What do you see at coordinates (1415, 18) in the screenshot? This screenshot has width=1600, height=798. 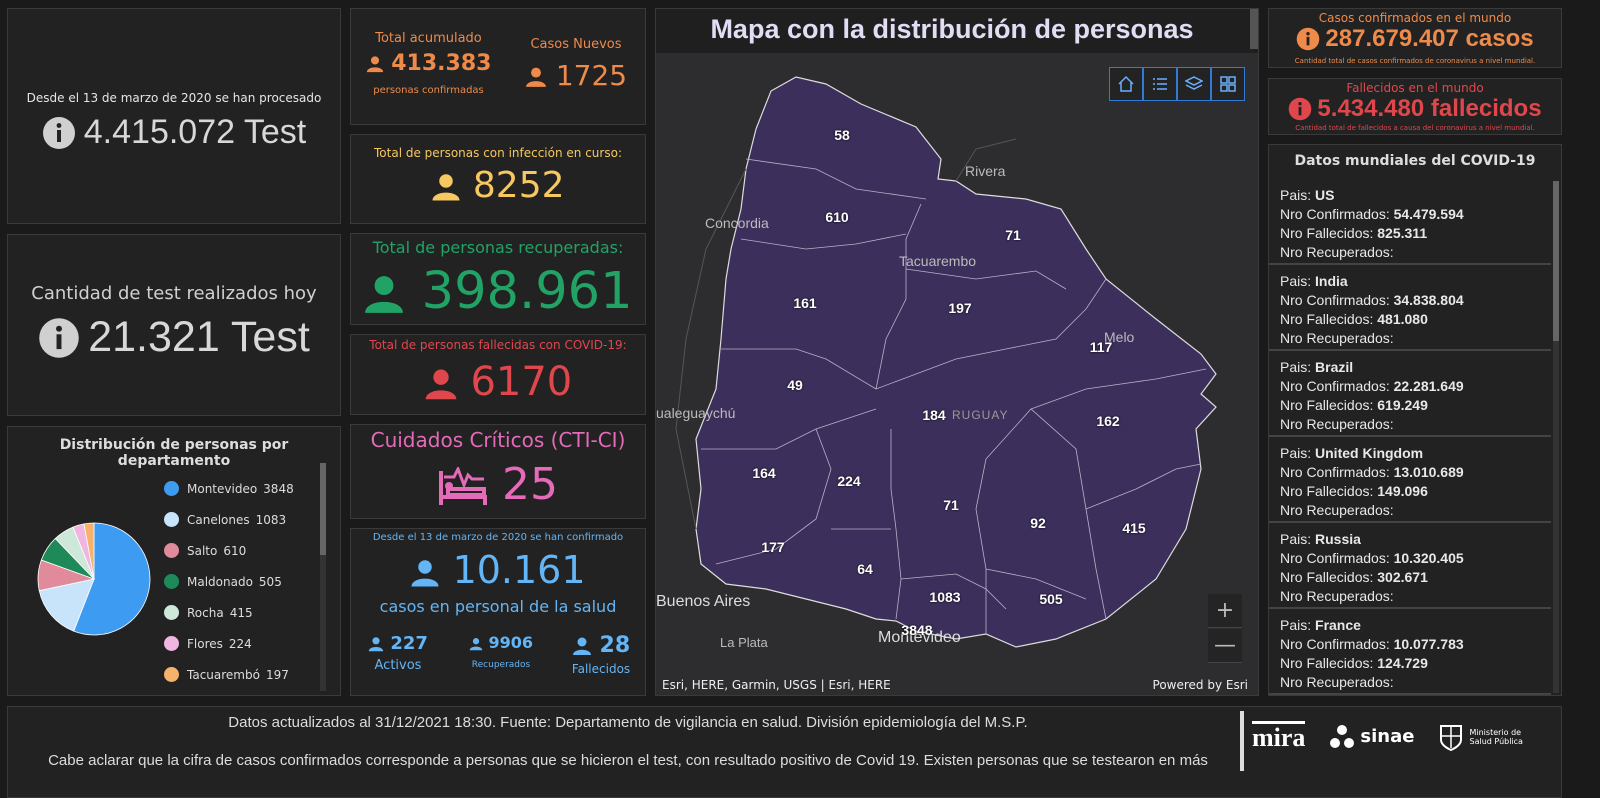 I see `world-cases-label: Casos confirmados en el mundo` at bounding box center [1415, 18].